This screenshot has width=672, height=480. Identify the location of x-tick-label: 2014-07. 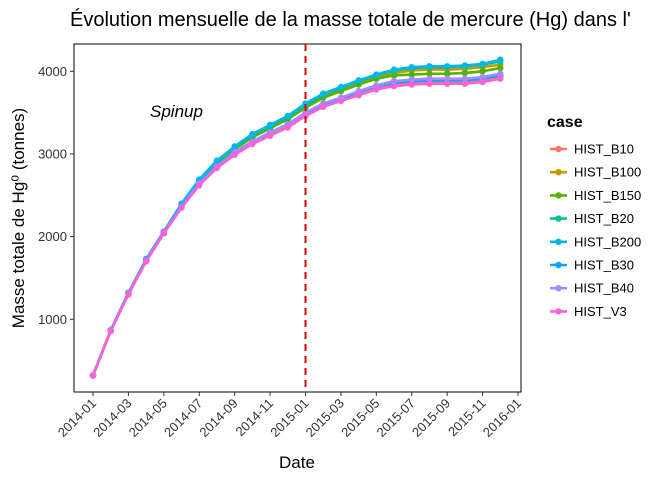
(183, 418).